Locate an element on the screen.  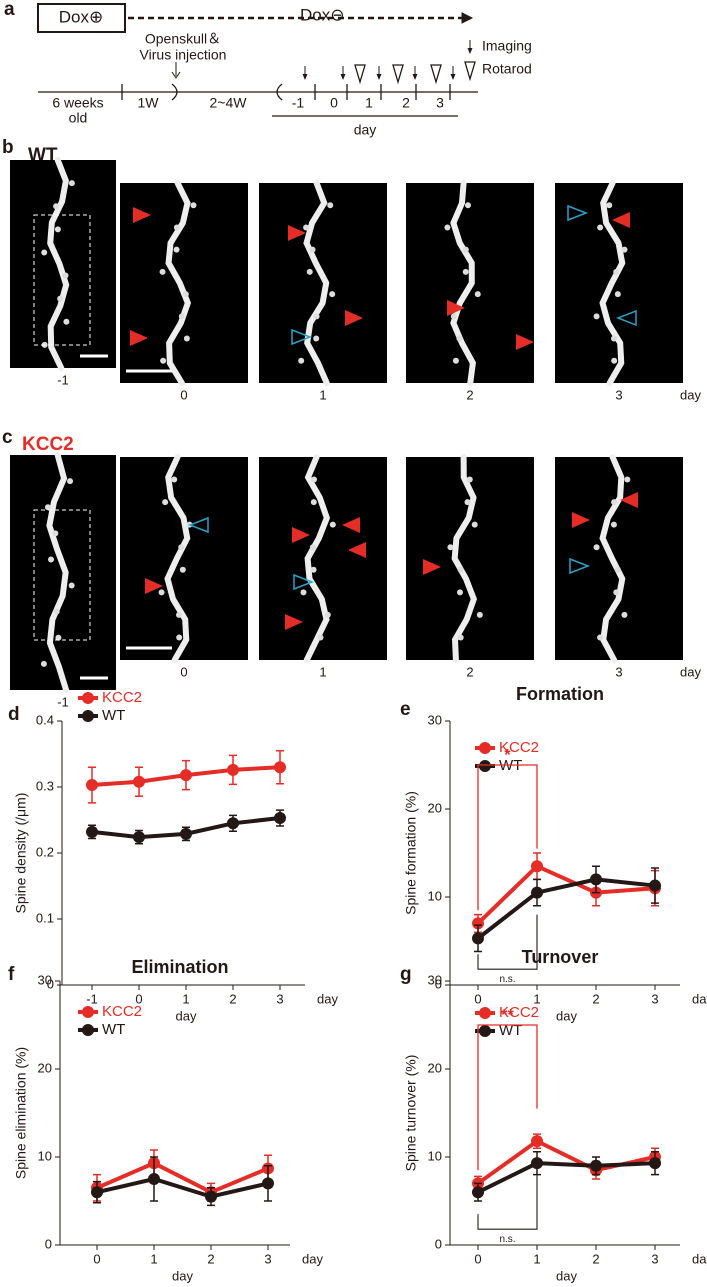
significance-label: ** is located at coordinates (507, 1015).